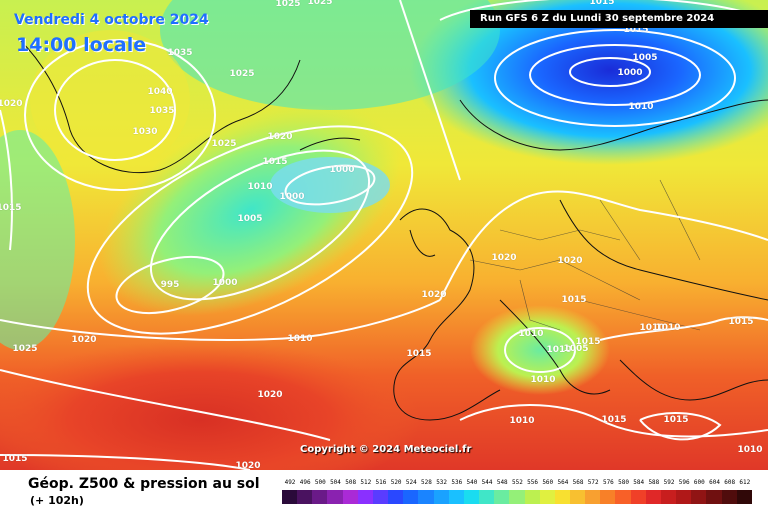  Describe the element at coordinates (335, 482) in the screenshot. I see `scale-value: 504` at that location.